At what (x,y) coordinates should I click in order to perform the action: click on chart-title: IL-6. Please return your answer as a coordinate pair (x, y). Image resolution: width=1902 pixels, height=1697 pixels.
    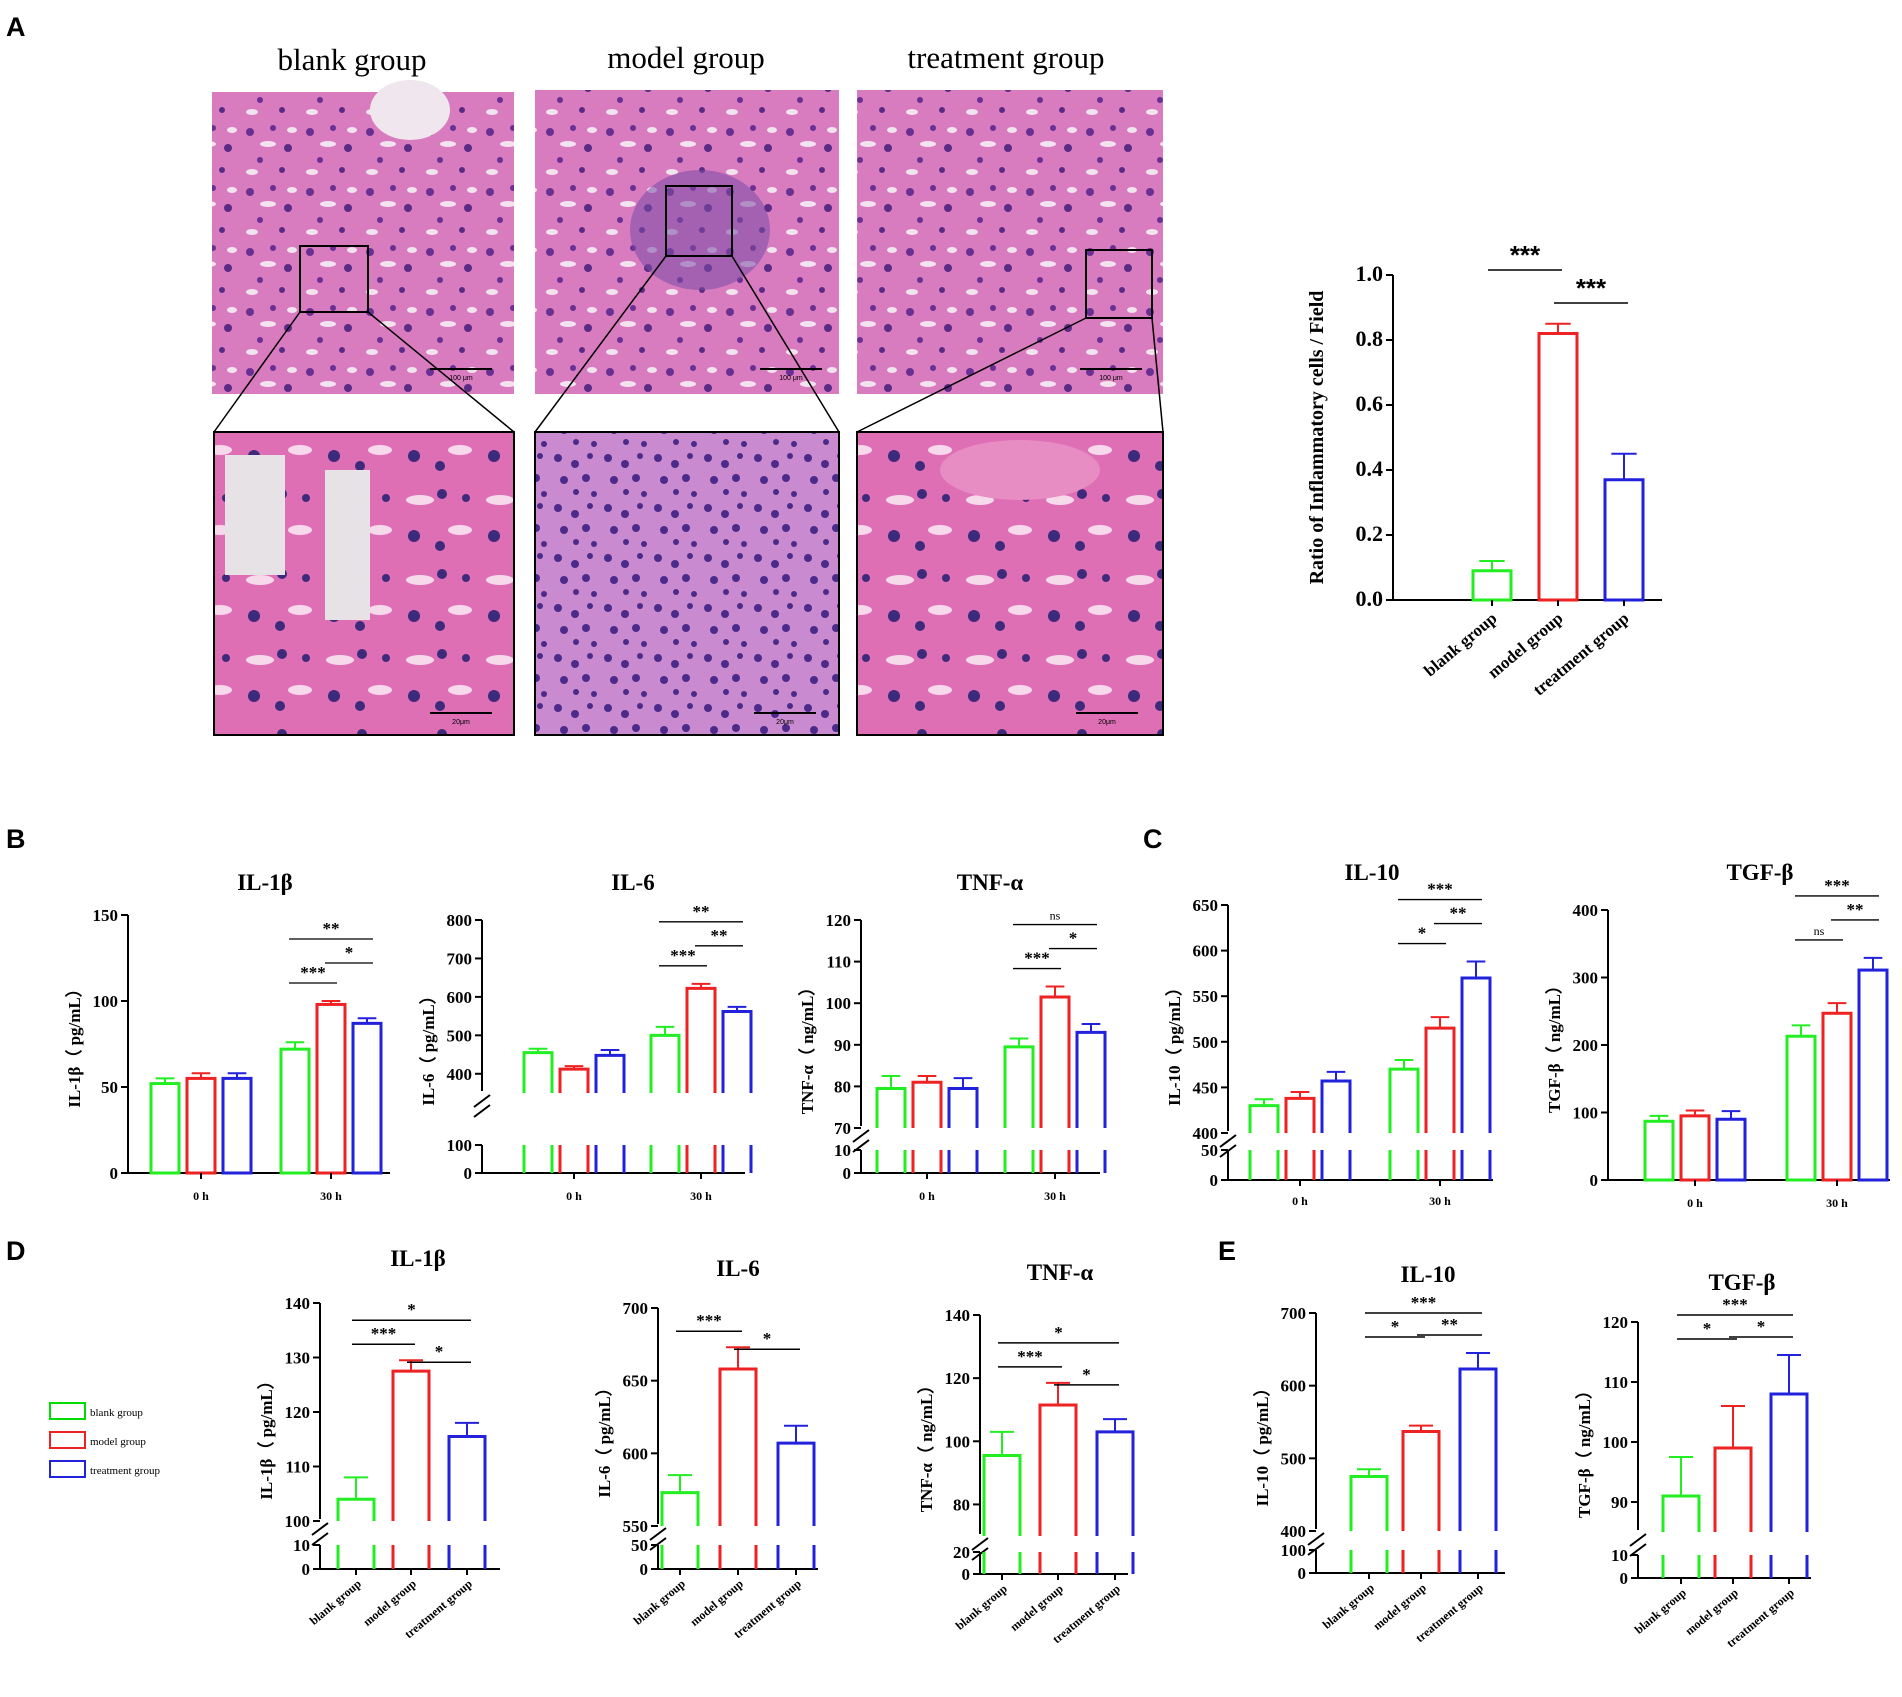
    Looking at the image, I should click on (632, 882).